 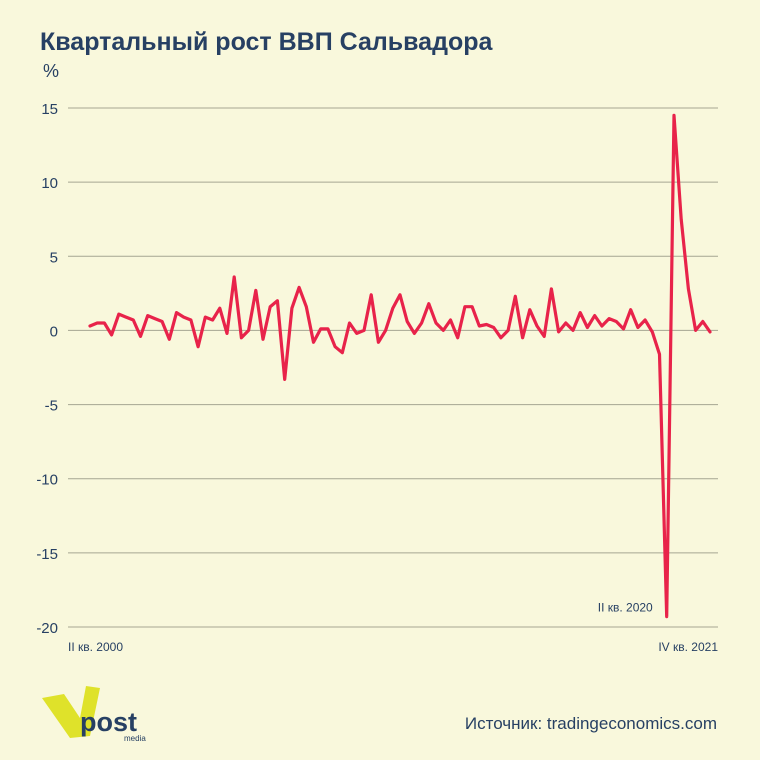 What do you see at coordinates (71, 712) in the screenshot?
I see `logo-v-shape` at bounding box center [71, 712].